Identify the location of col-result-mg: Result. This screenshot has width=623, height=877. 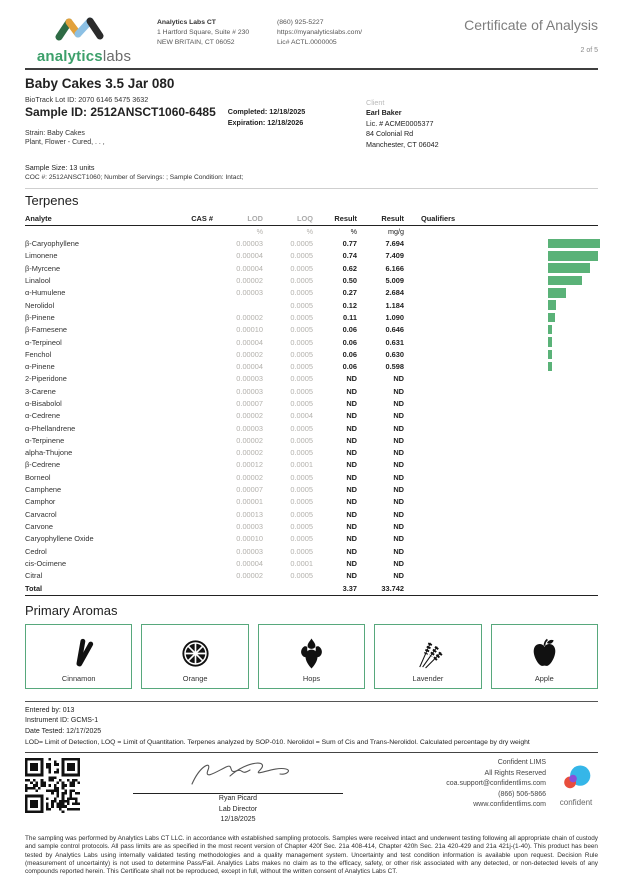
(392, 219).